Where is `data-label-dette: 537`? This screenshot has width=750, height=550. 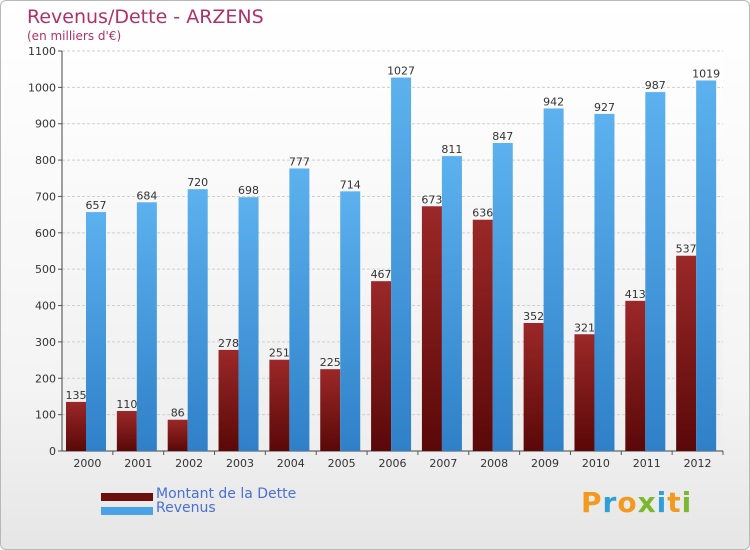 data-label-dette: 537 is located at coordinates (686, 249).